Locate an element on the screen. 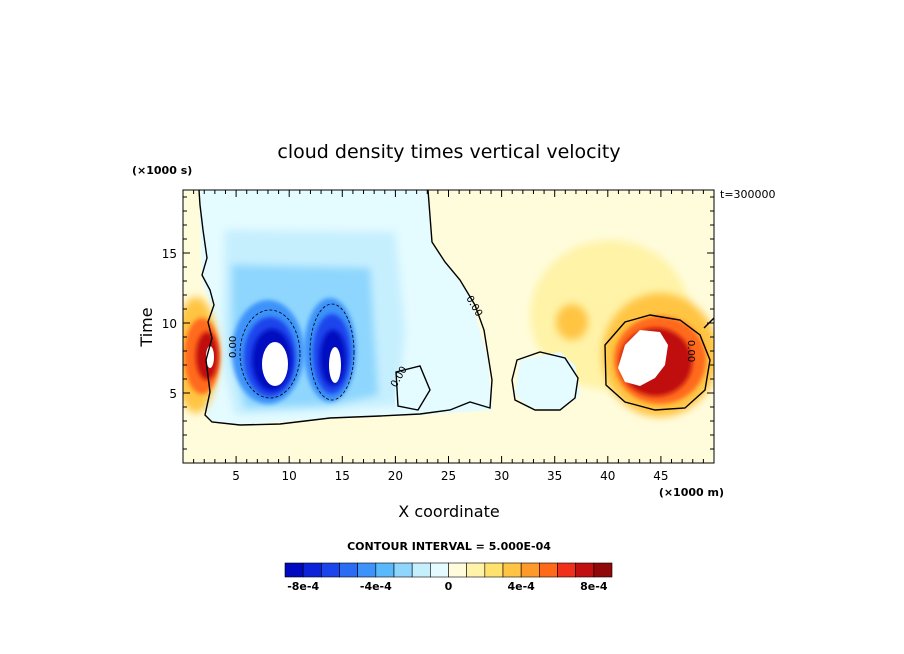 This screenshot has height=654, width=904. x-tick-label: 25 is located at coordinates (448, 476).